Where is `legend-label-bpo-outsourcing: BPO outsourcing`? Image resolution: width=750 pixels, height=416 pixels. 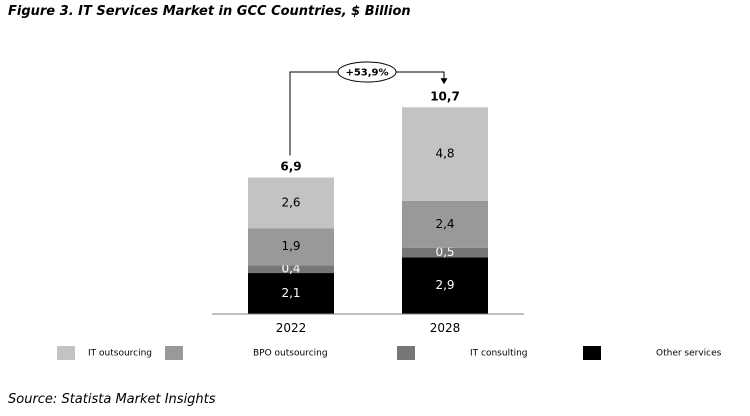
legend-label-bpo-outsourcing: BPO outsourcing is located at coordinates (290, 354).